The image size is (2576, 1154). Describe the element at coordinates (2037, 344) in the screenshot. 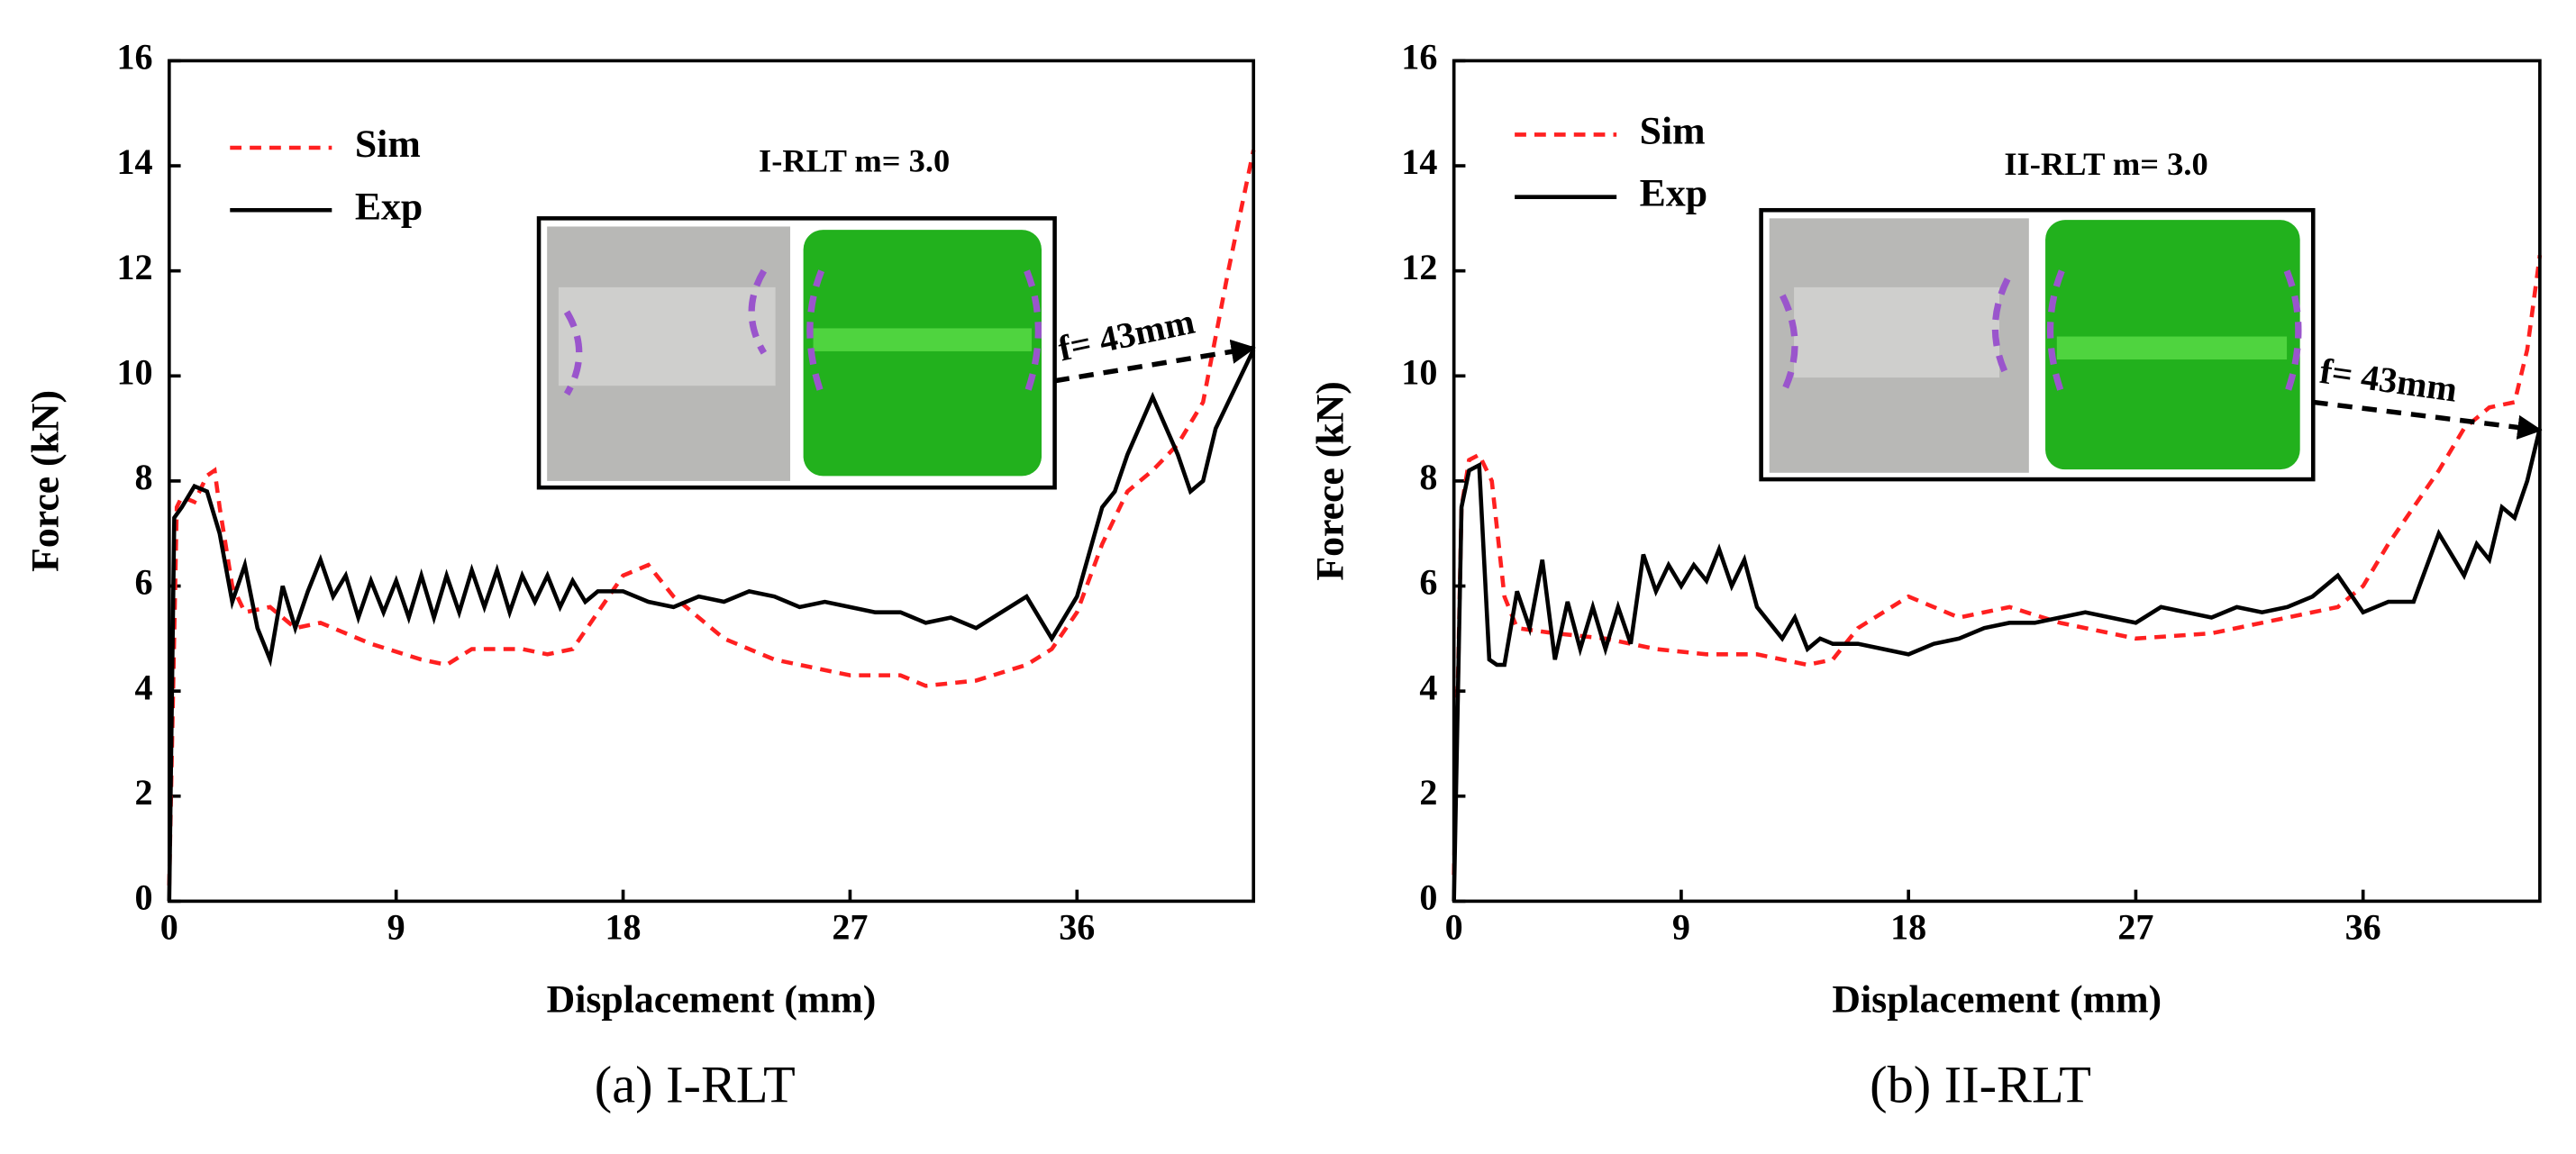

I see `inset-b` at that location.